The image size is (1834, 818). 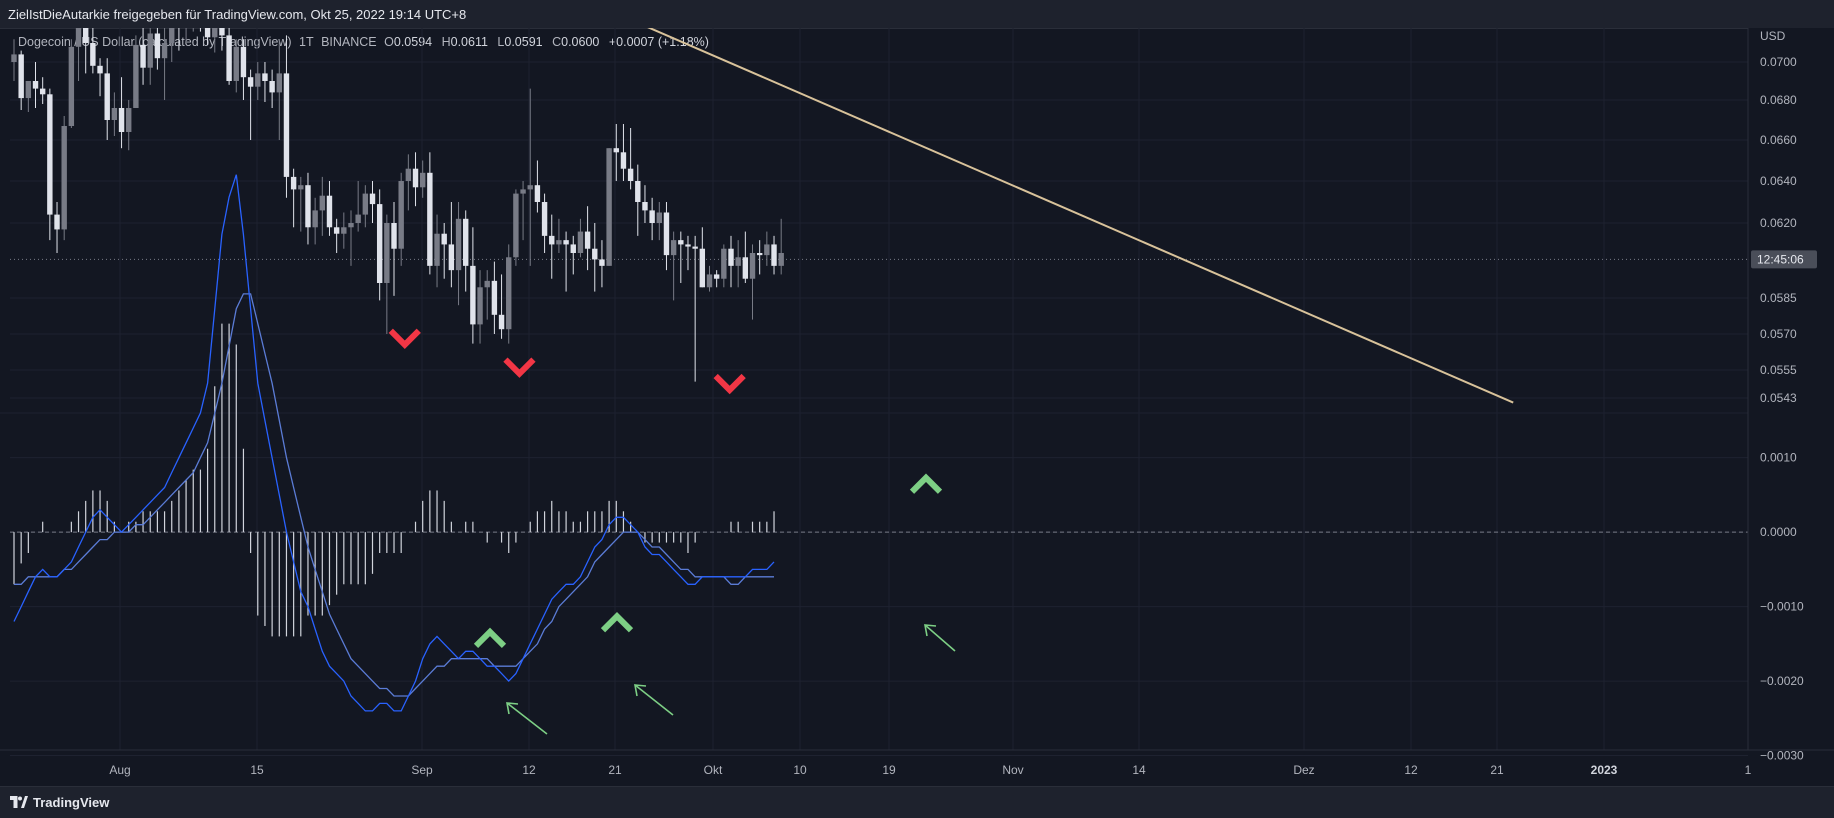 What do you see at coordinates (306, 42) in the screenshot?
I see `legend-interval: 1T` at bounding box center [306, 42].